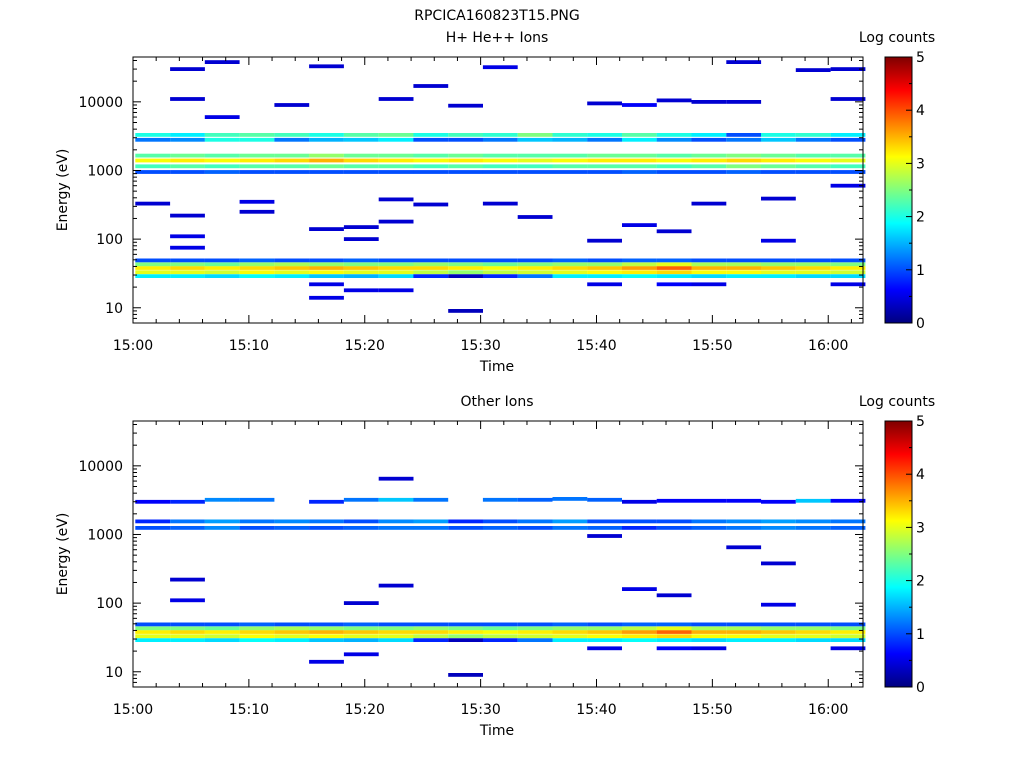 Image resolution: width=1024 pixels, height=772 pixels. I want to click on colorbar-tick-label: 2, so click(920, 218).